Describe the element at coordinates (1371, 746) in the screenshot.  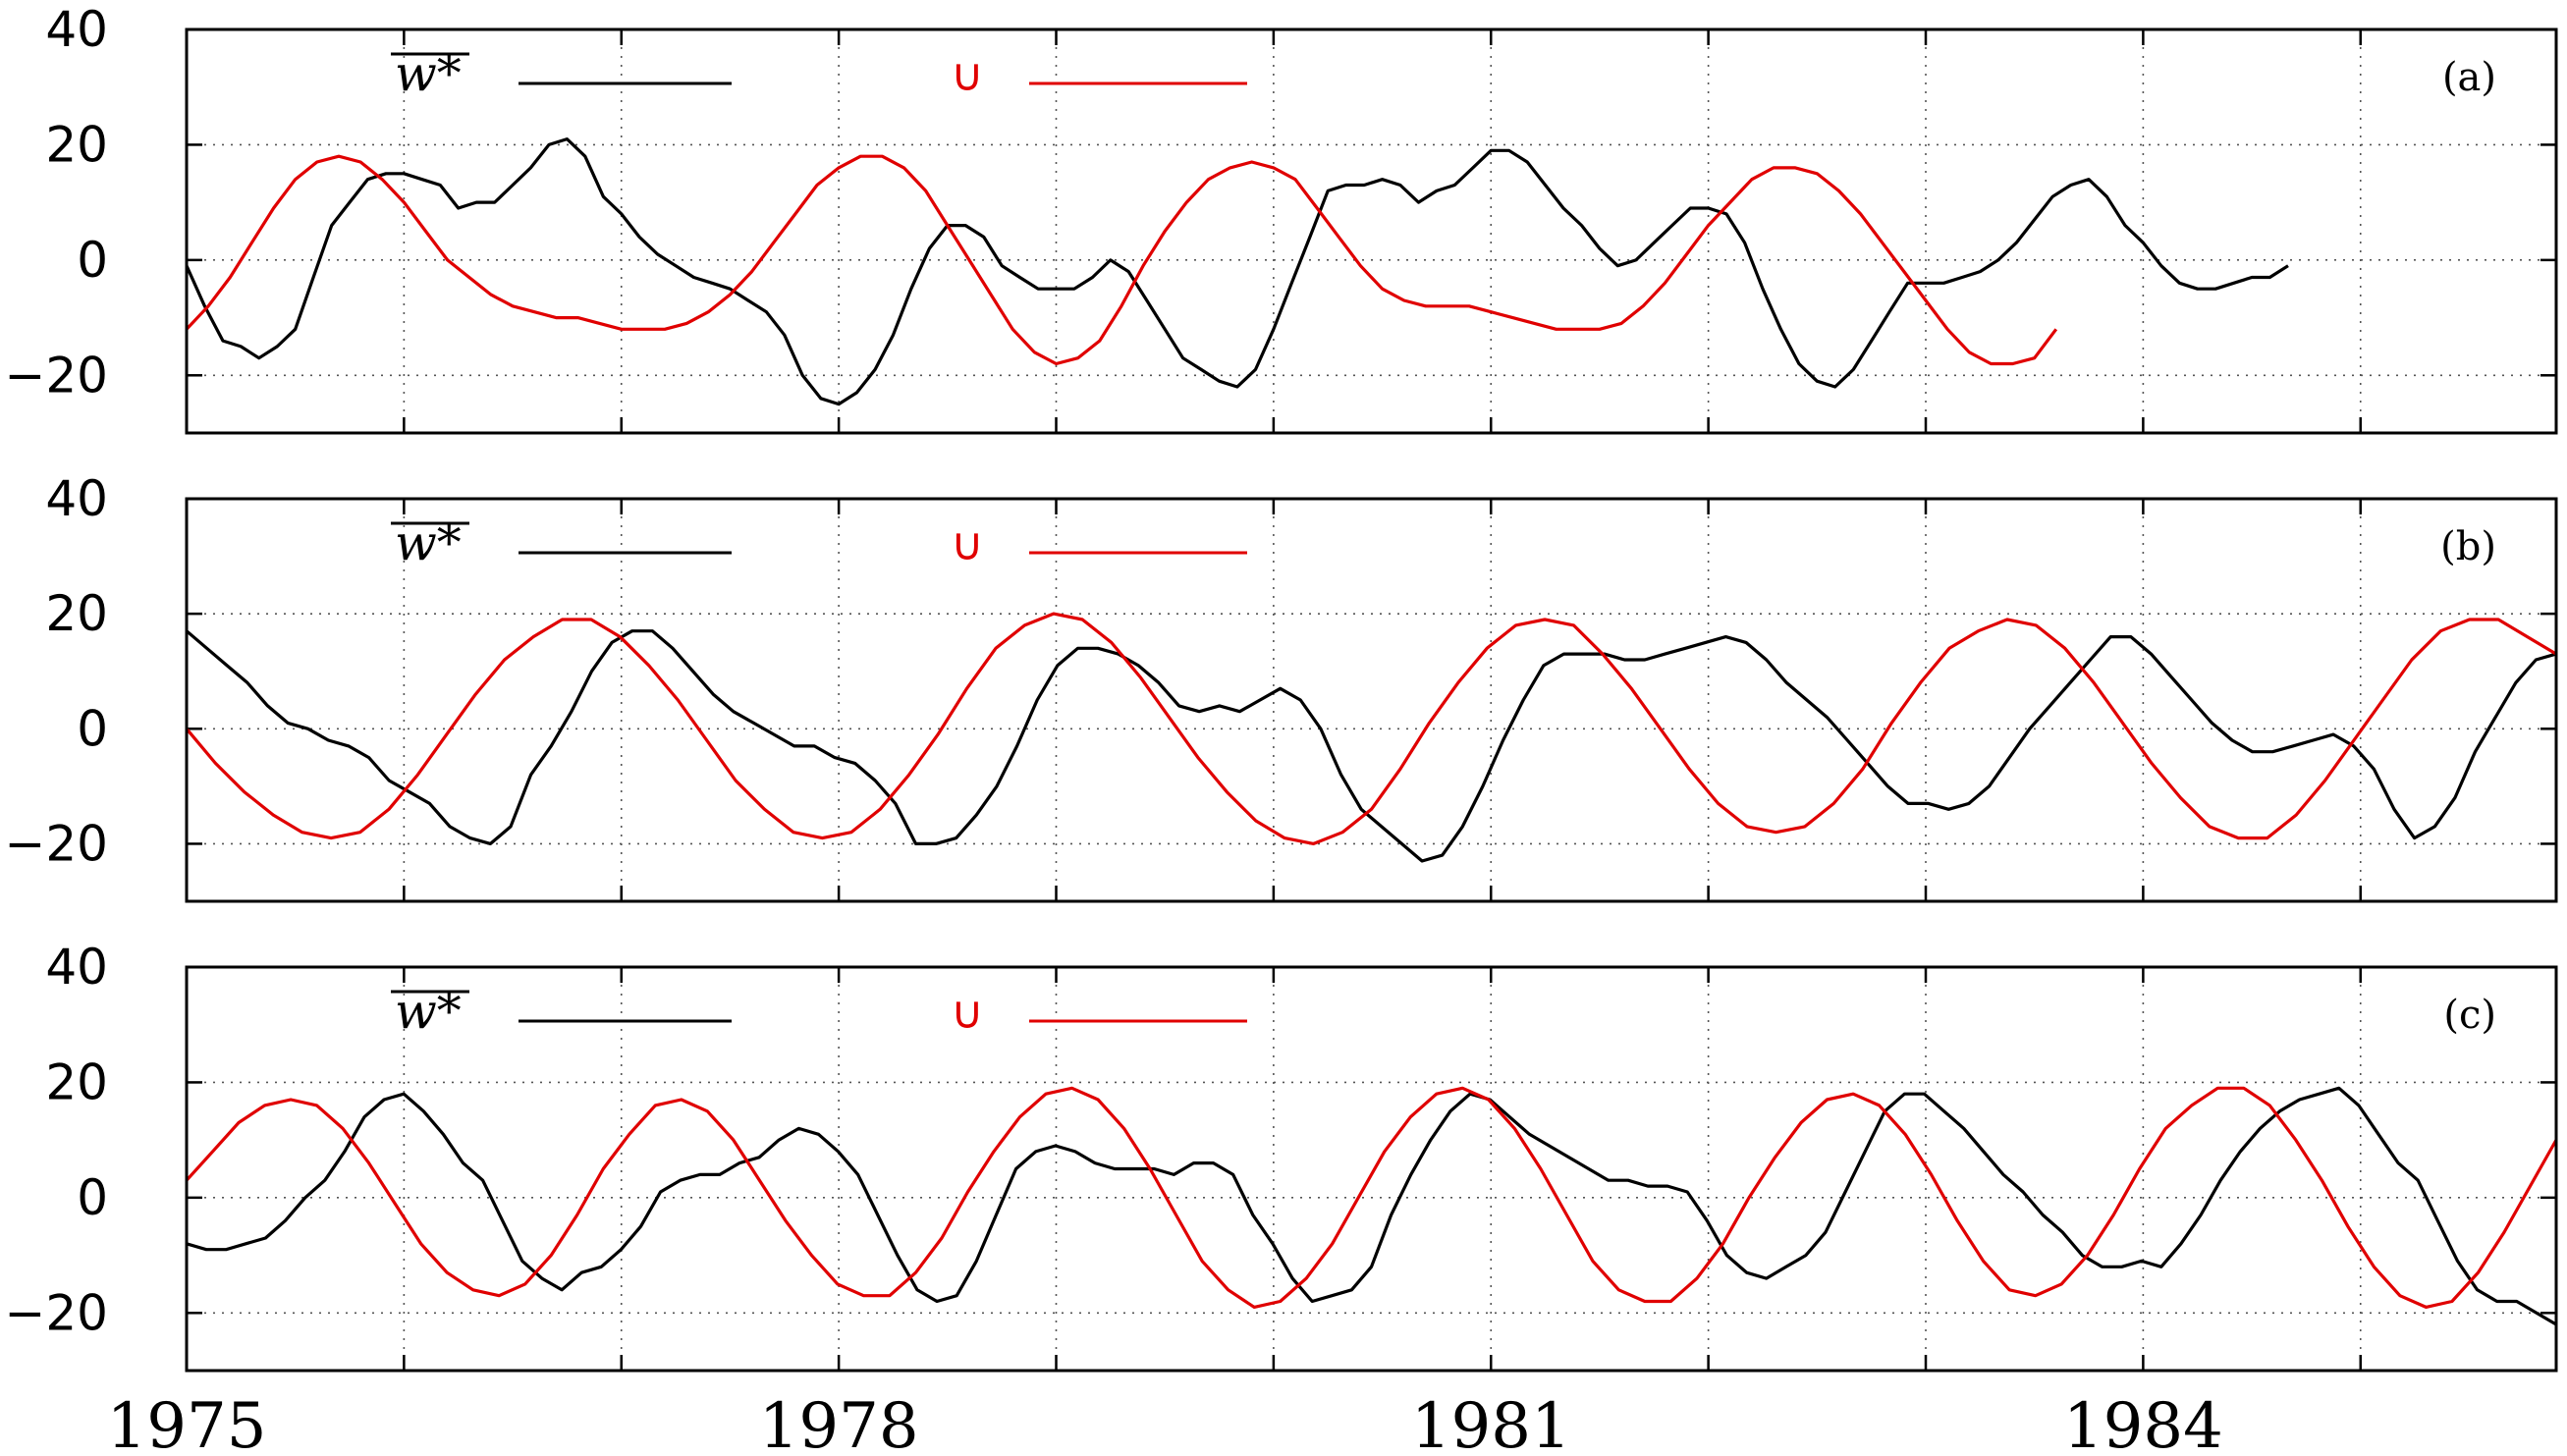
I see `series-w-star-line` at that location.